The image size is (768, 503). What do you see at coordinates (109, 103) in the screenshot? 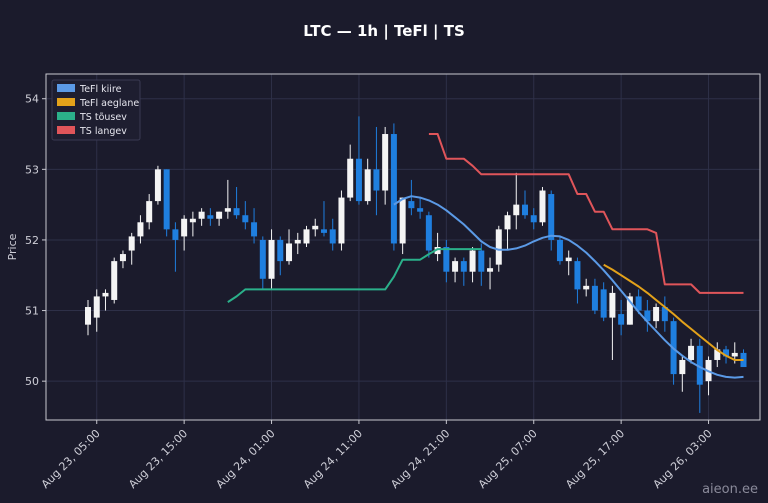
I see `legend-entry: TeFl aeglane` at bounding box center [109, 103].